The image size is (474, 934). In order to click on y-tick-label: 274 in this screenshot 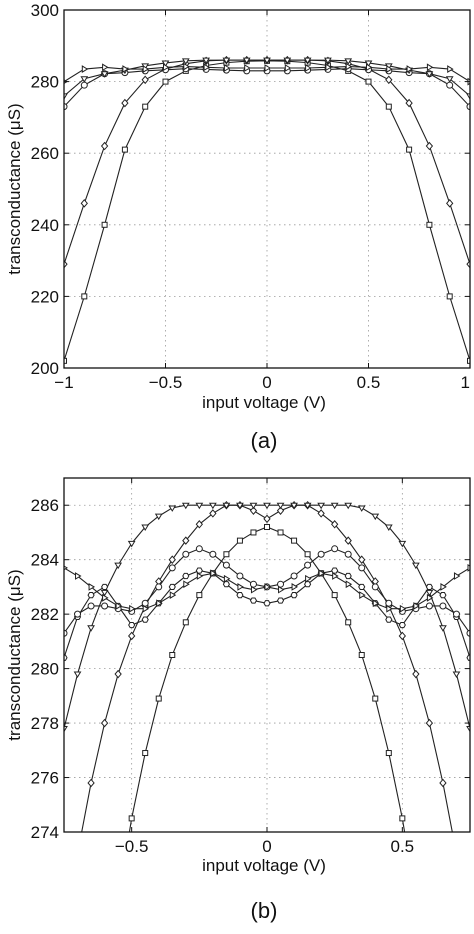, I will do `click(45, 832)`.